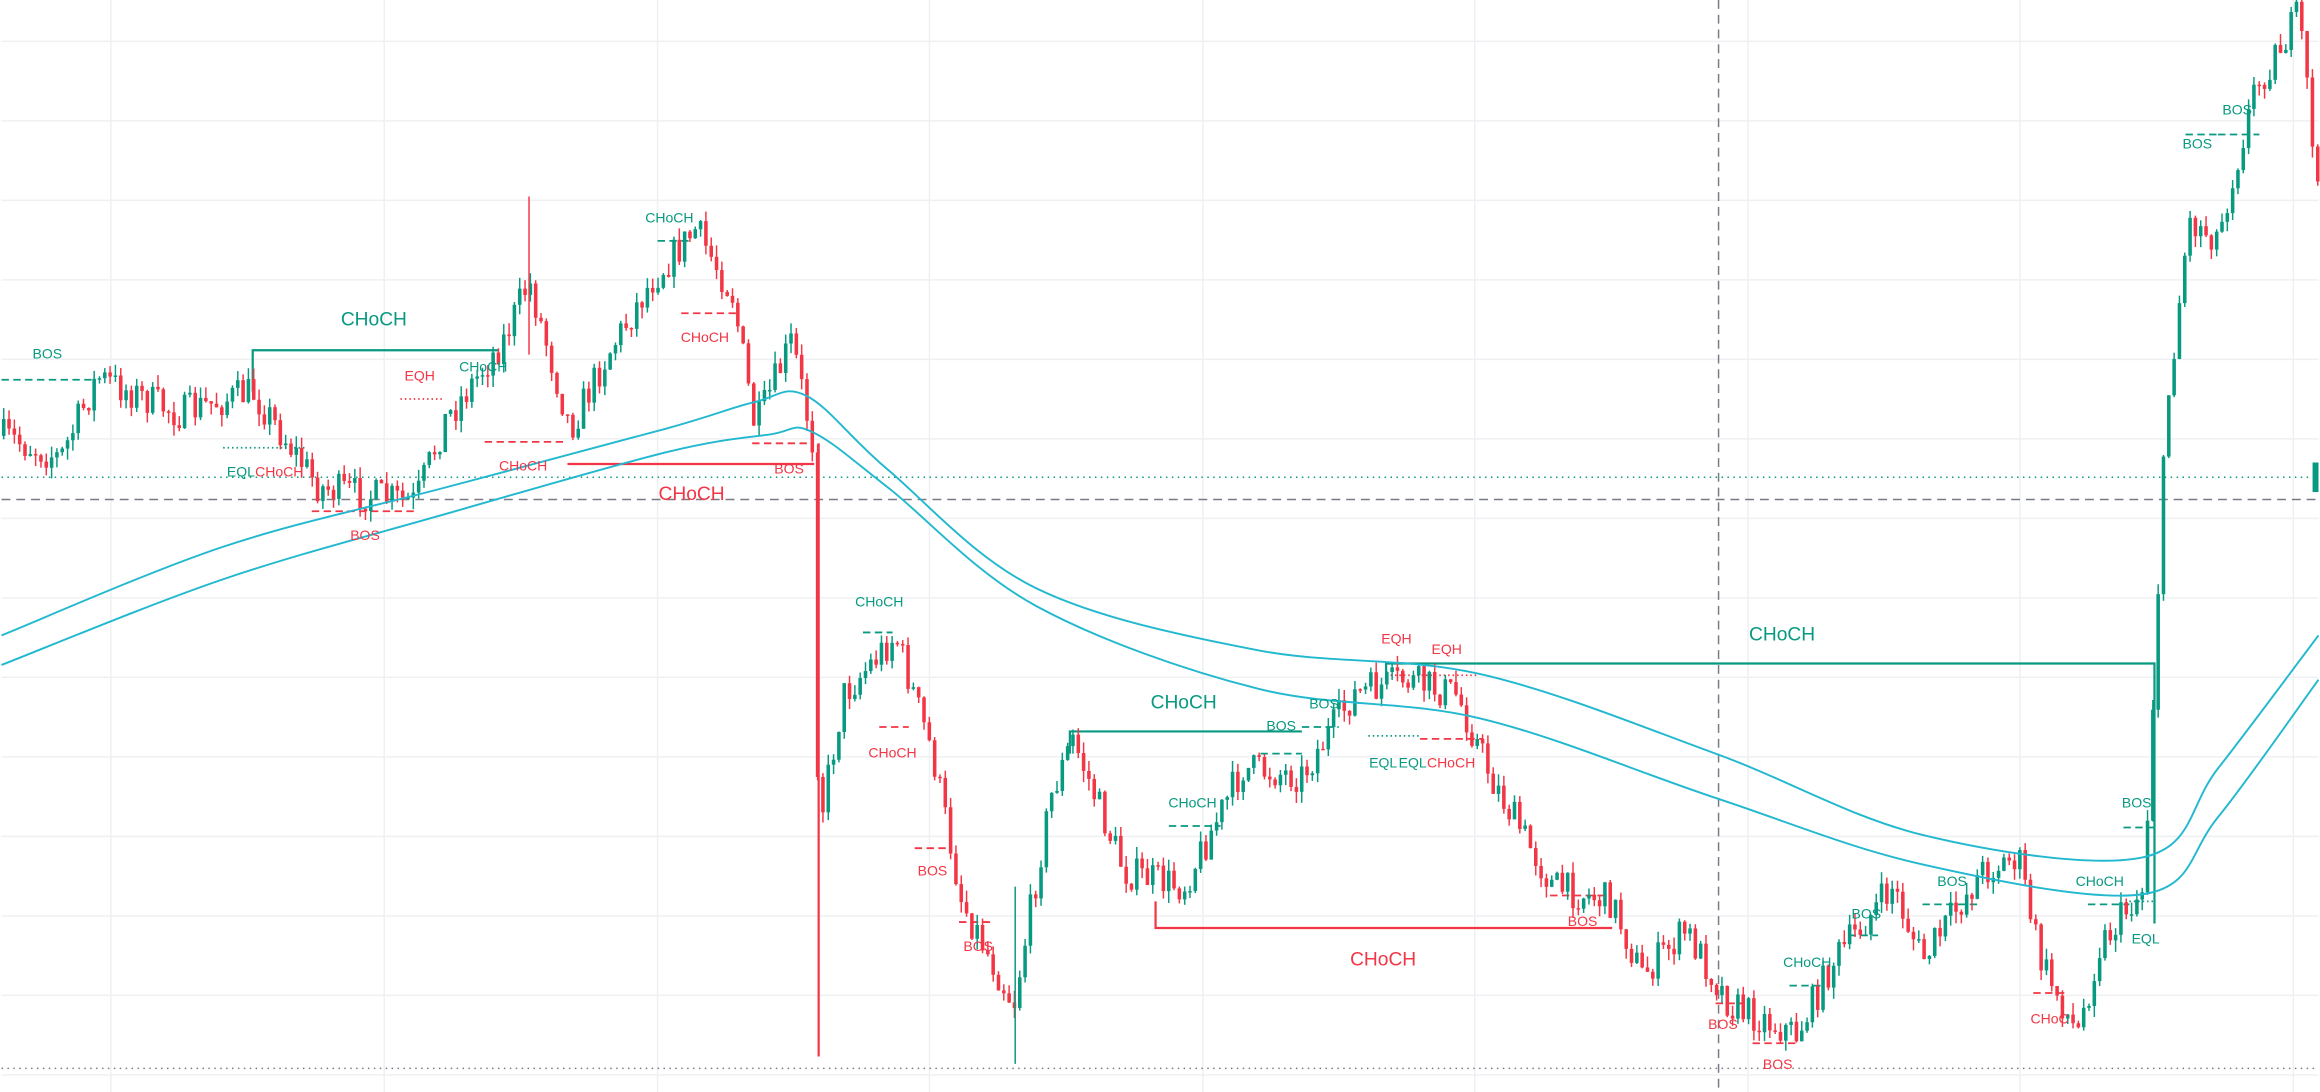 The image size is (2320, 1092). I want to click on annotation-label: EQL, so click(1413, 763).